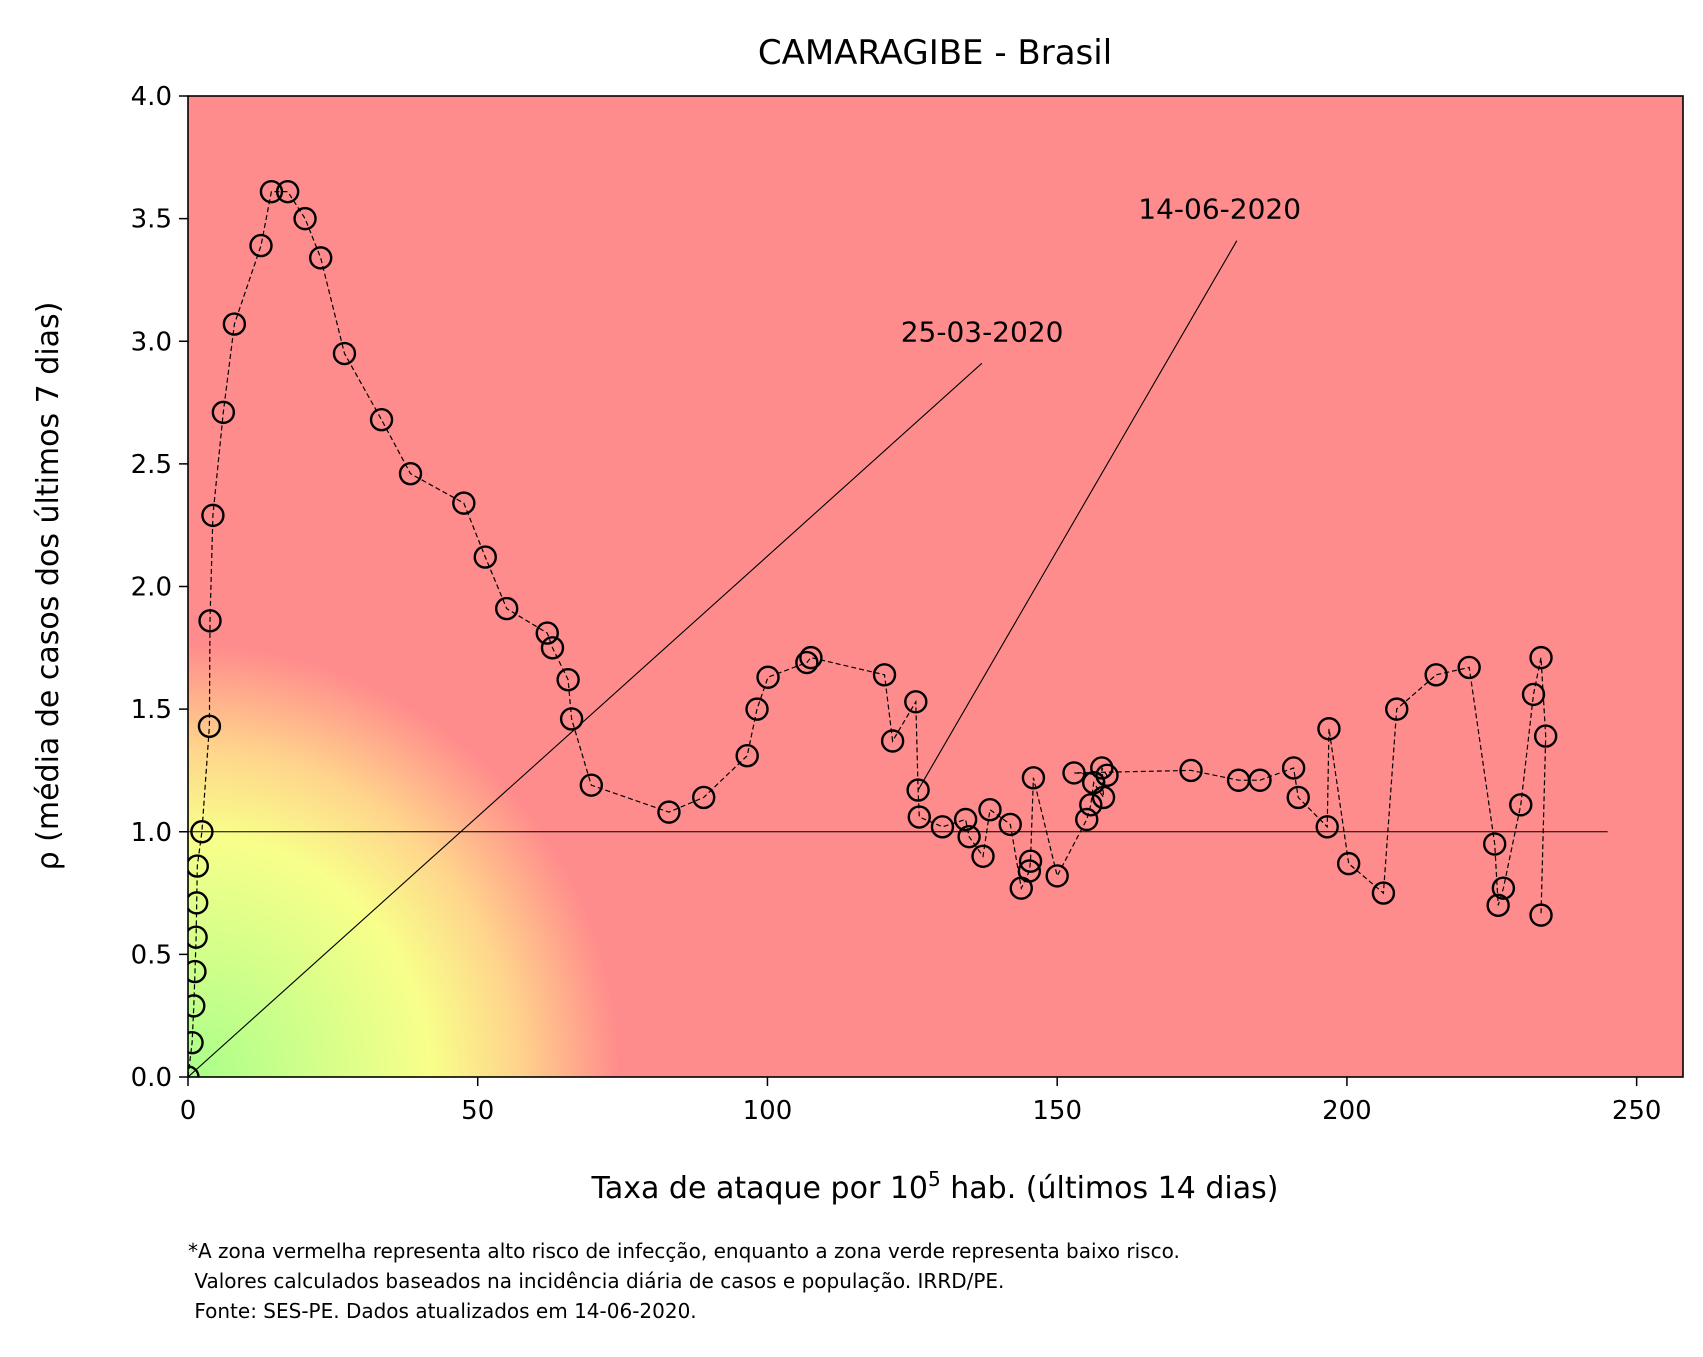  I want to click on annotation-label: 25-03-2020, so click(982, 331).